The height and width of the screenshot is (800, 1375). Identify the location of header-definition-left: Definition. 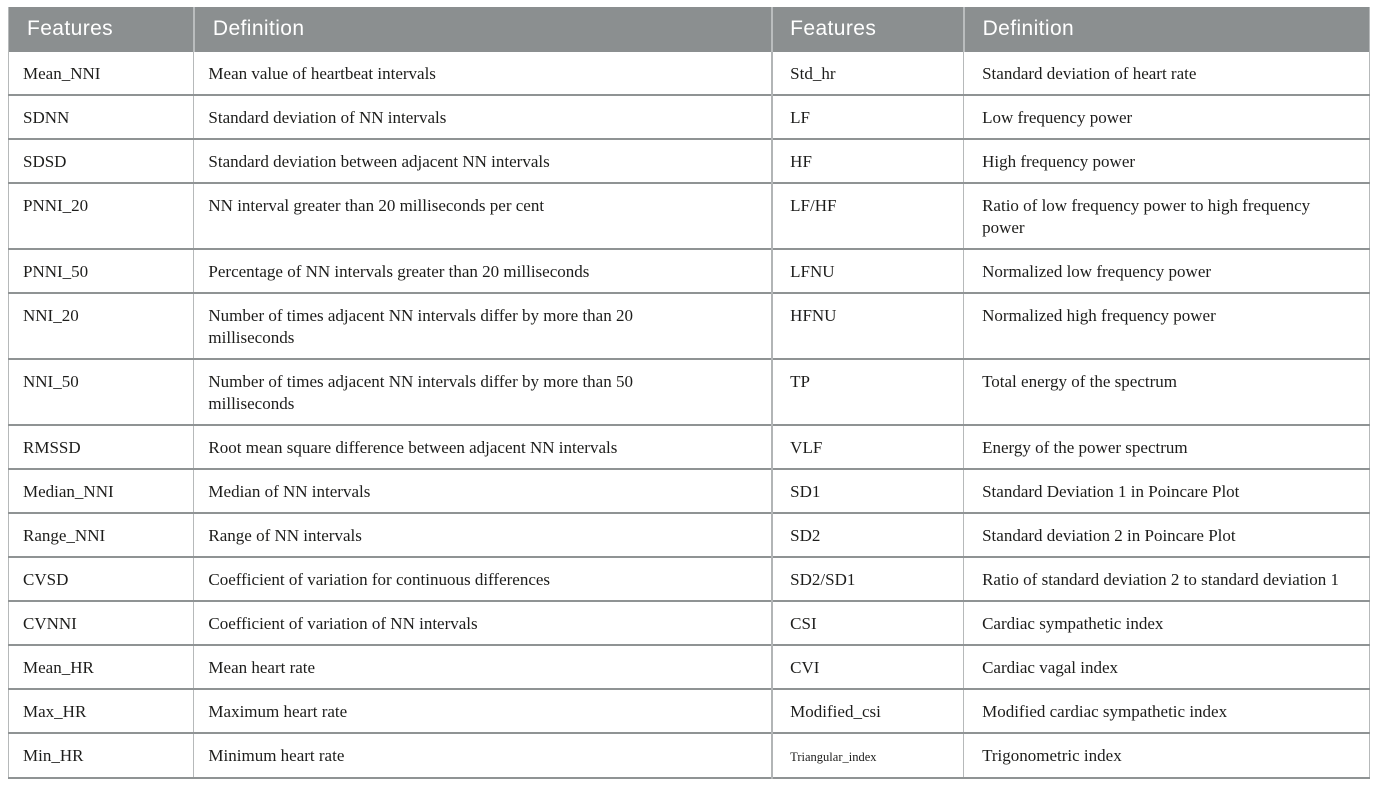
(483, 29).